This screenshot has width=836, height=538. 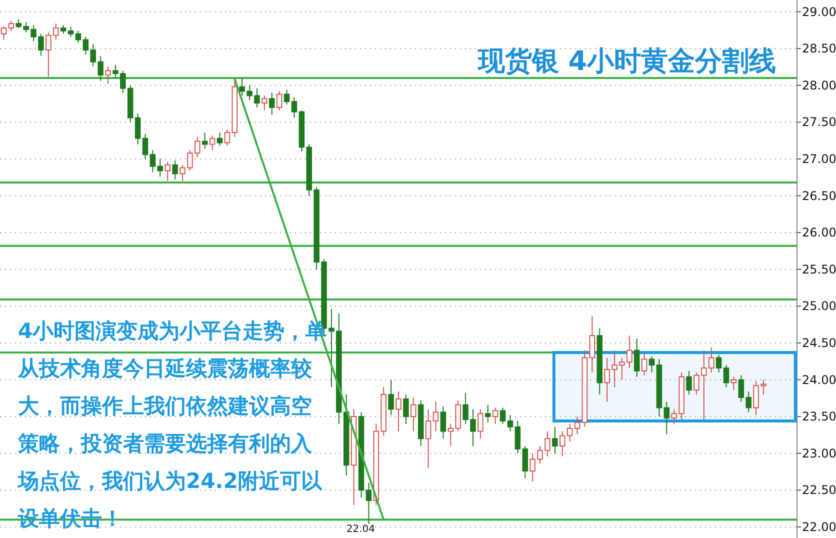 I want to click on y-tick-label: 22.50, so click(x=819, y=490).